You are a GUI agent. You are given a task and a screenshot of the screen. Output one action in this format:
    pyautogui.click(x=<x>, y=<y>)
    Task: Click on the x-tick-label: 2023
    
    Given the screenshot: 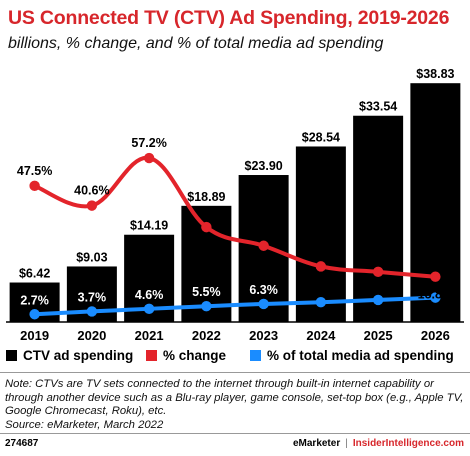 What is the action you would take?
    pyautogui.click(x=263, y=335)
    